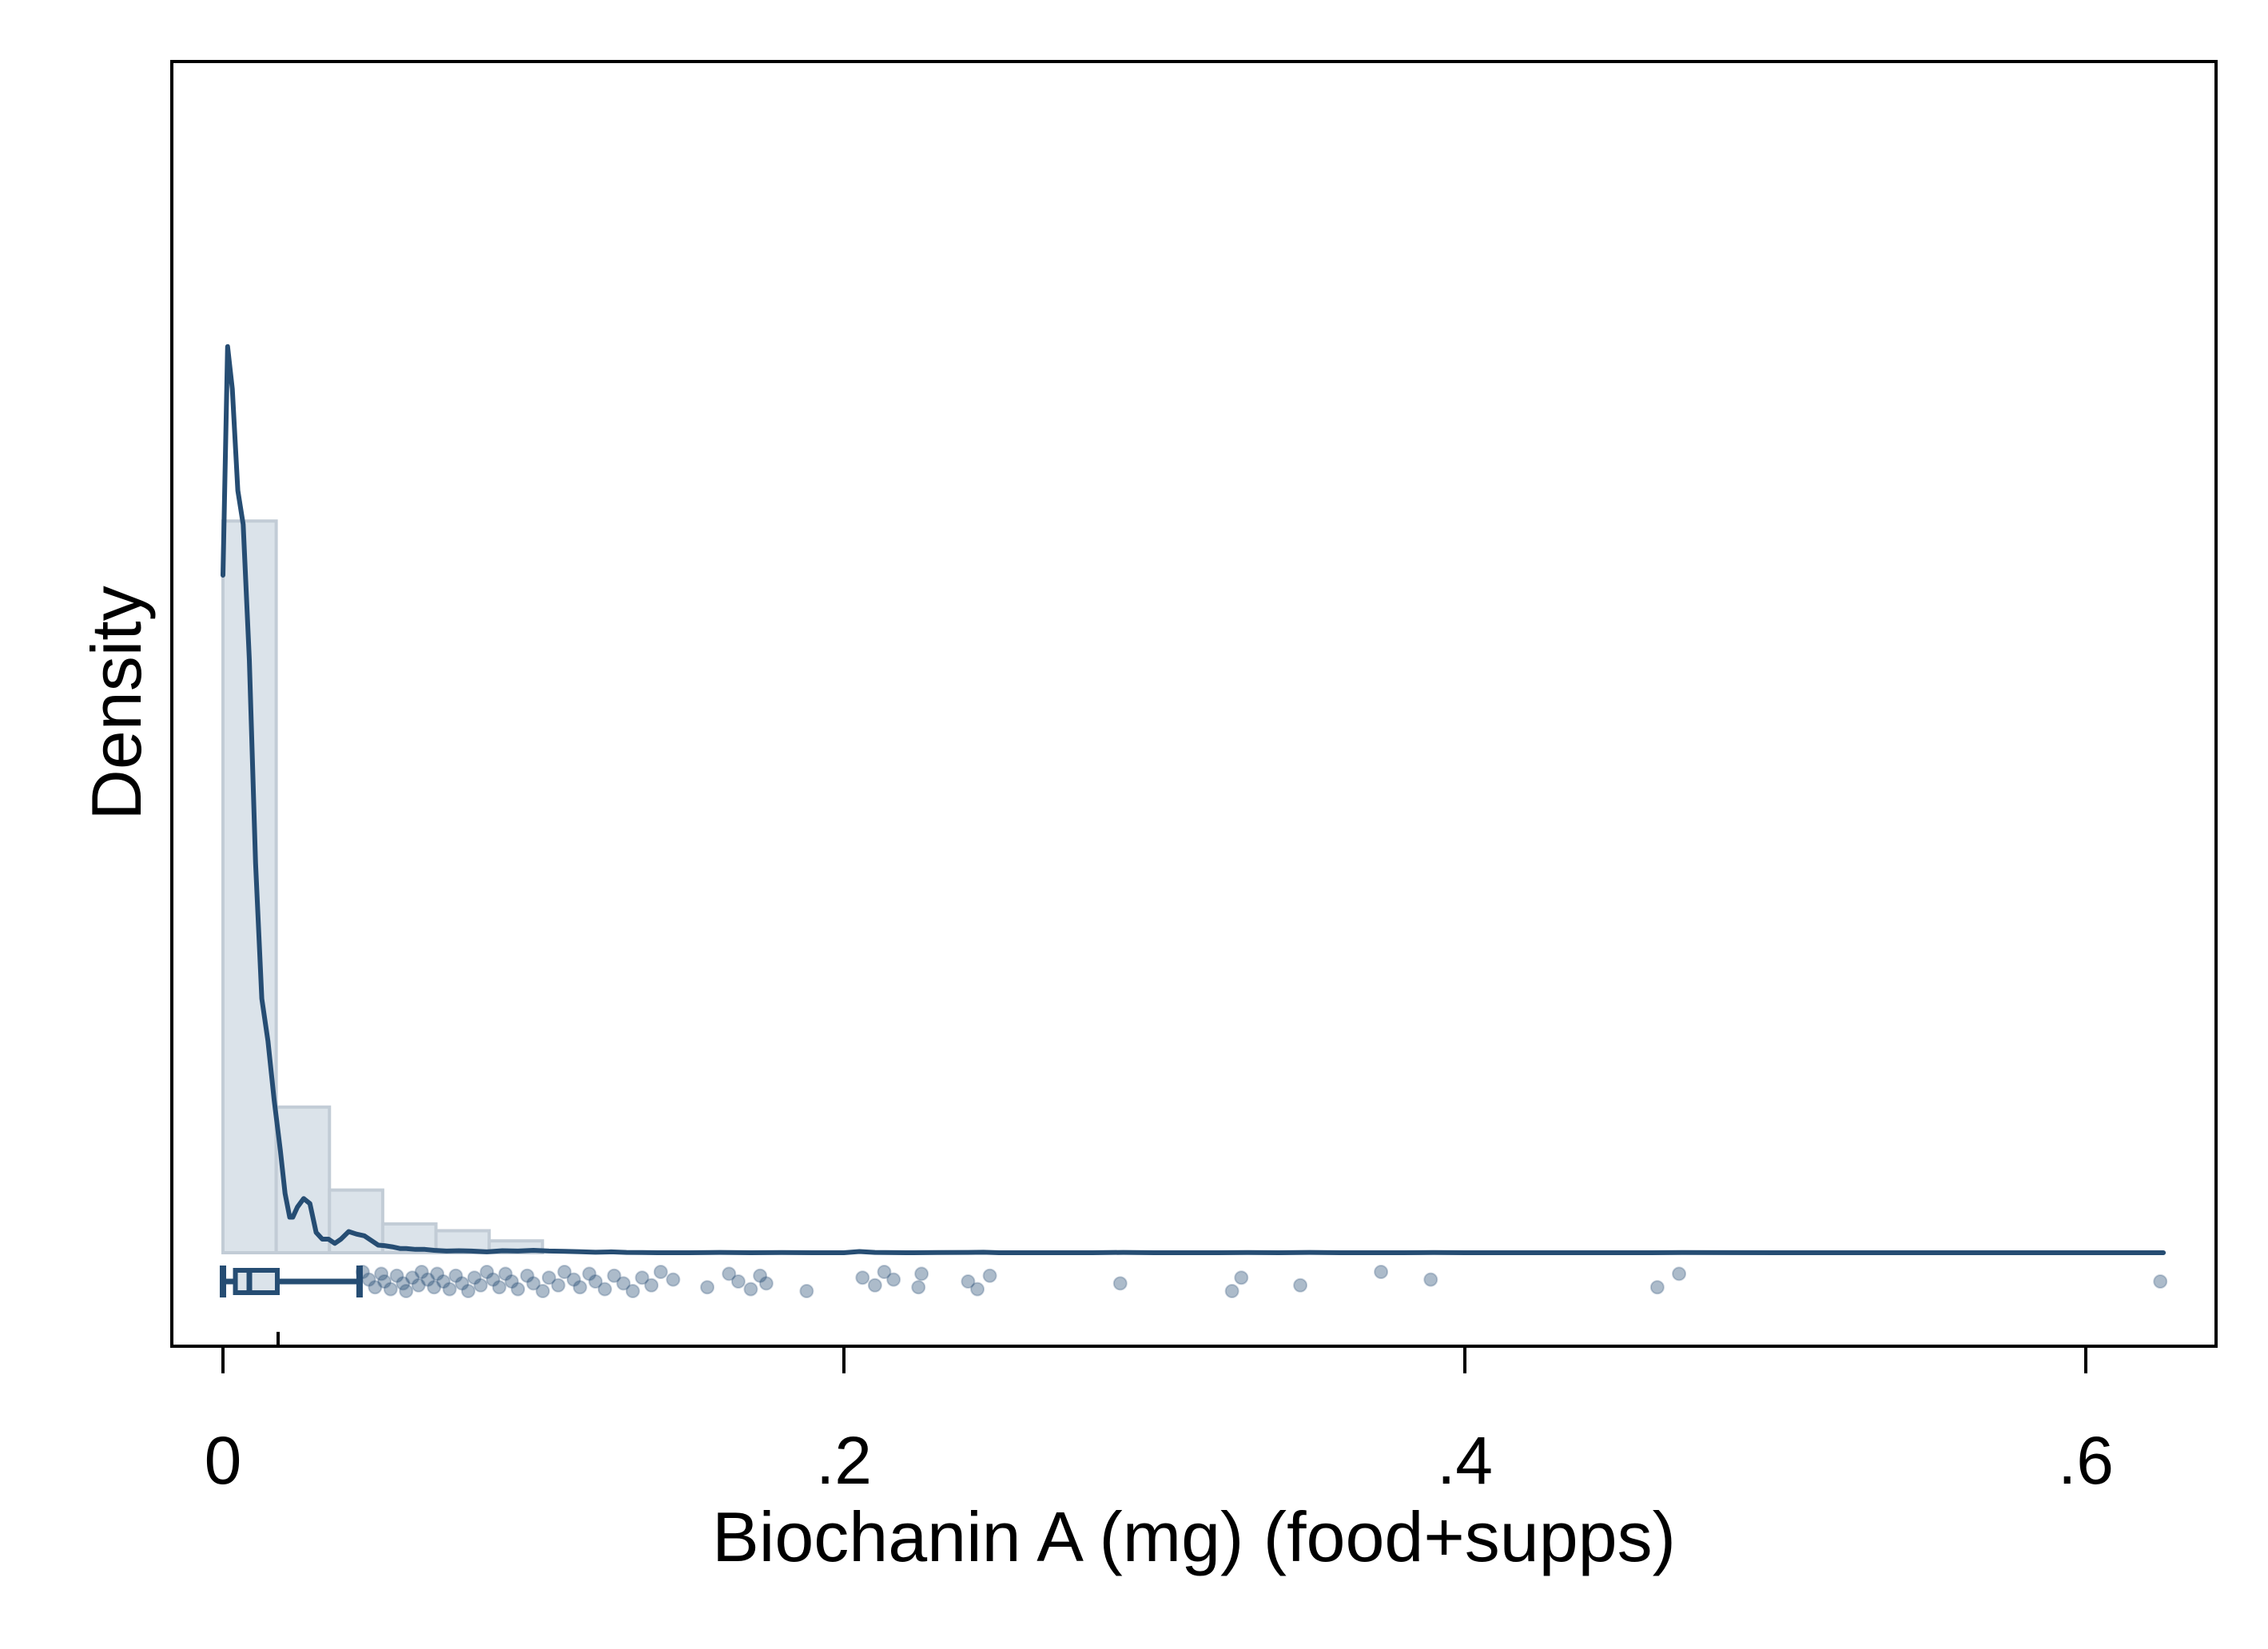 The image size is (2268, 1649). What do you see at coordinates (1194, 1536) in the screenshot?
I see `x-axis-title: Biochanin A (mg) (food+supps)` at bounding box center [1194, 1536].